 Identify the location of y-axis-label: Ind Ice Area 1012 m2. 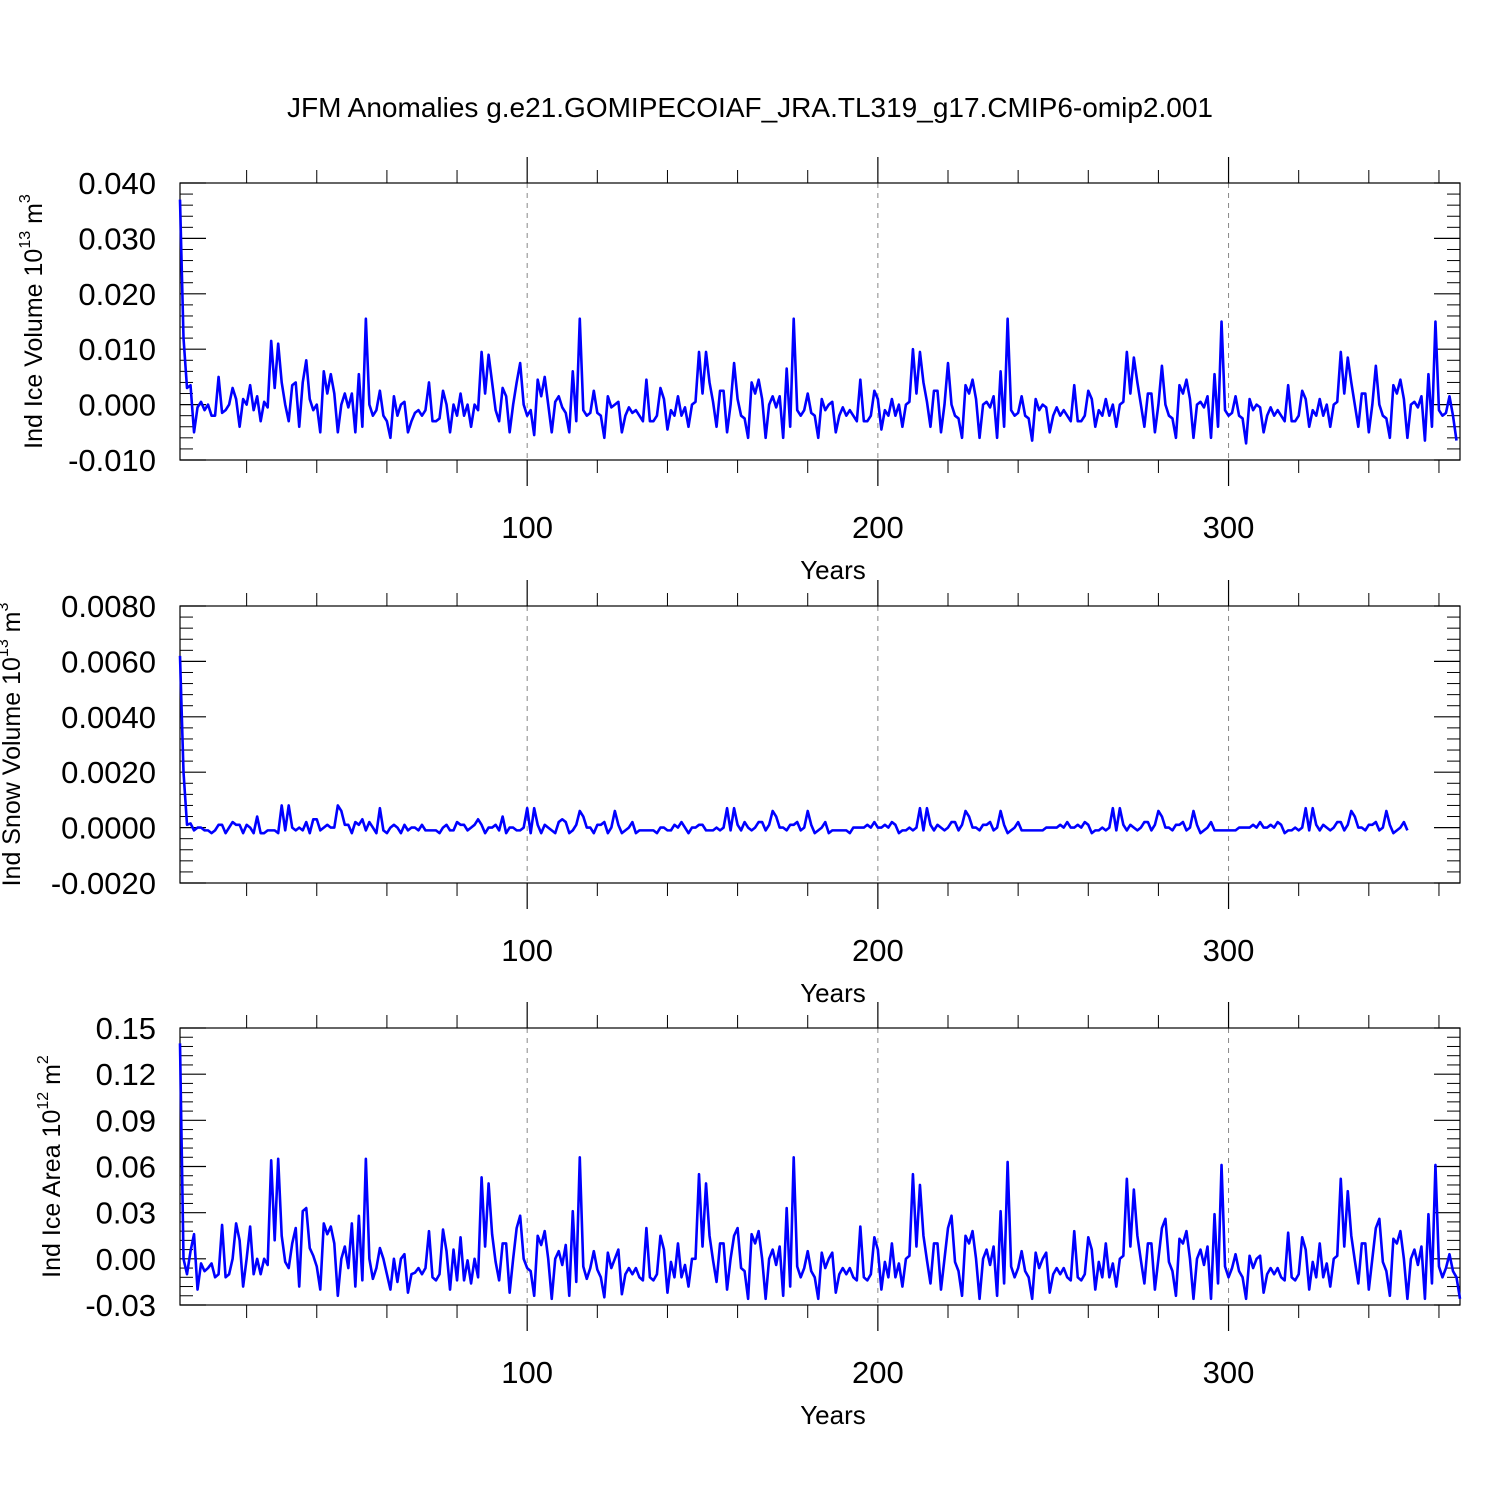
(50, 1166).